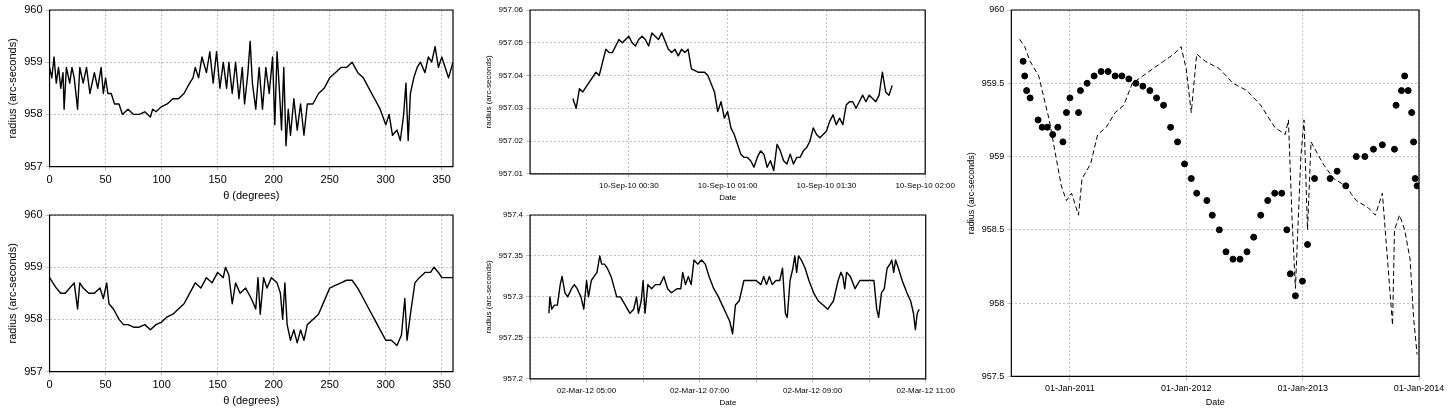 The height and width of the screenshot is (410, 1449). What do you see at coordinates (511, 108) in the screenshot?
I see `y-tick-label: 957.03` at bounding box center [511, 108].